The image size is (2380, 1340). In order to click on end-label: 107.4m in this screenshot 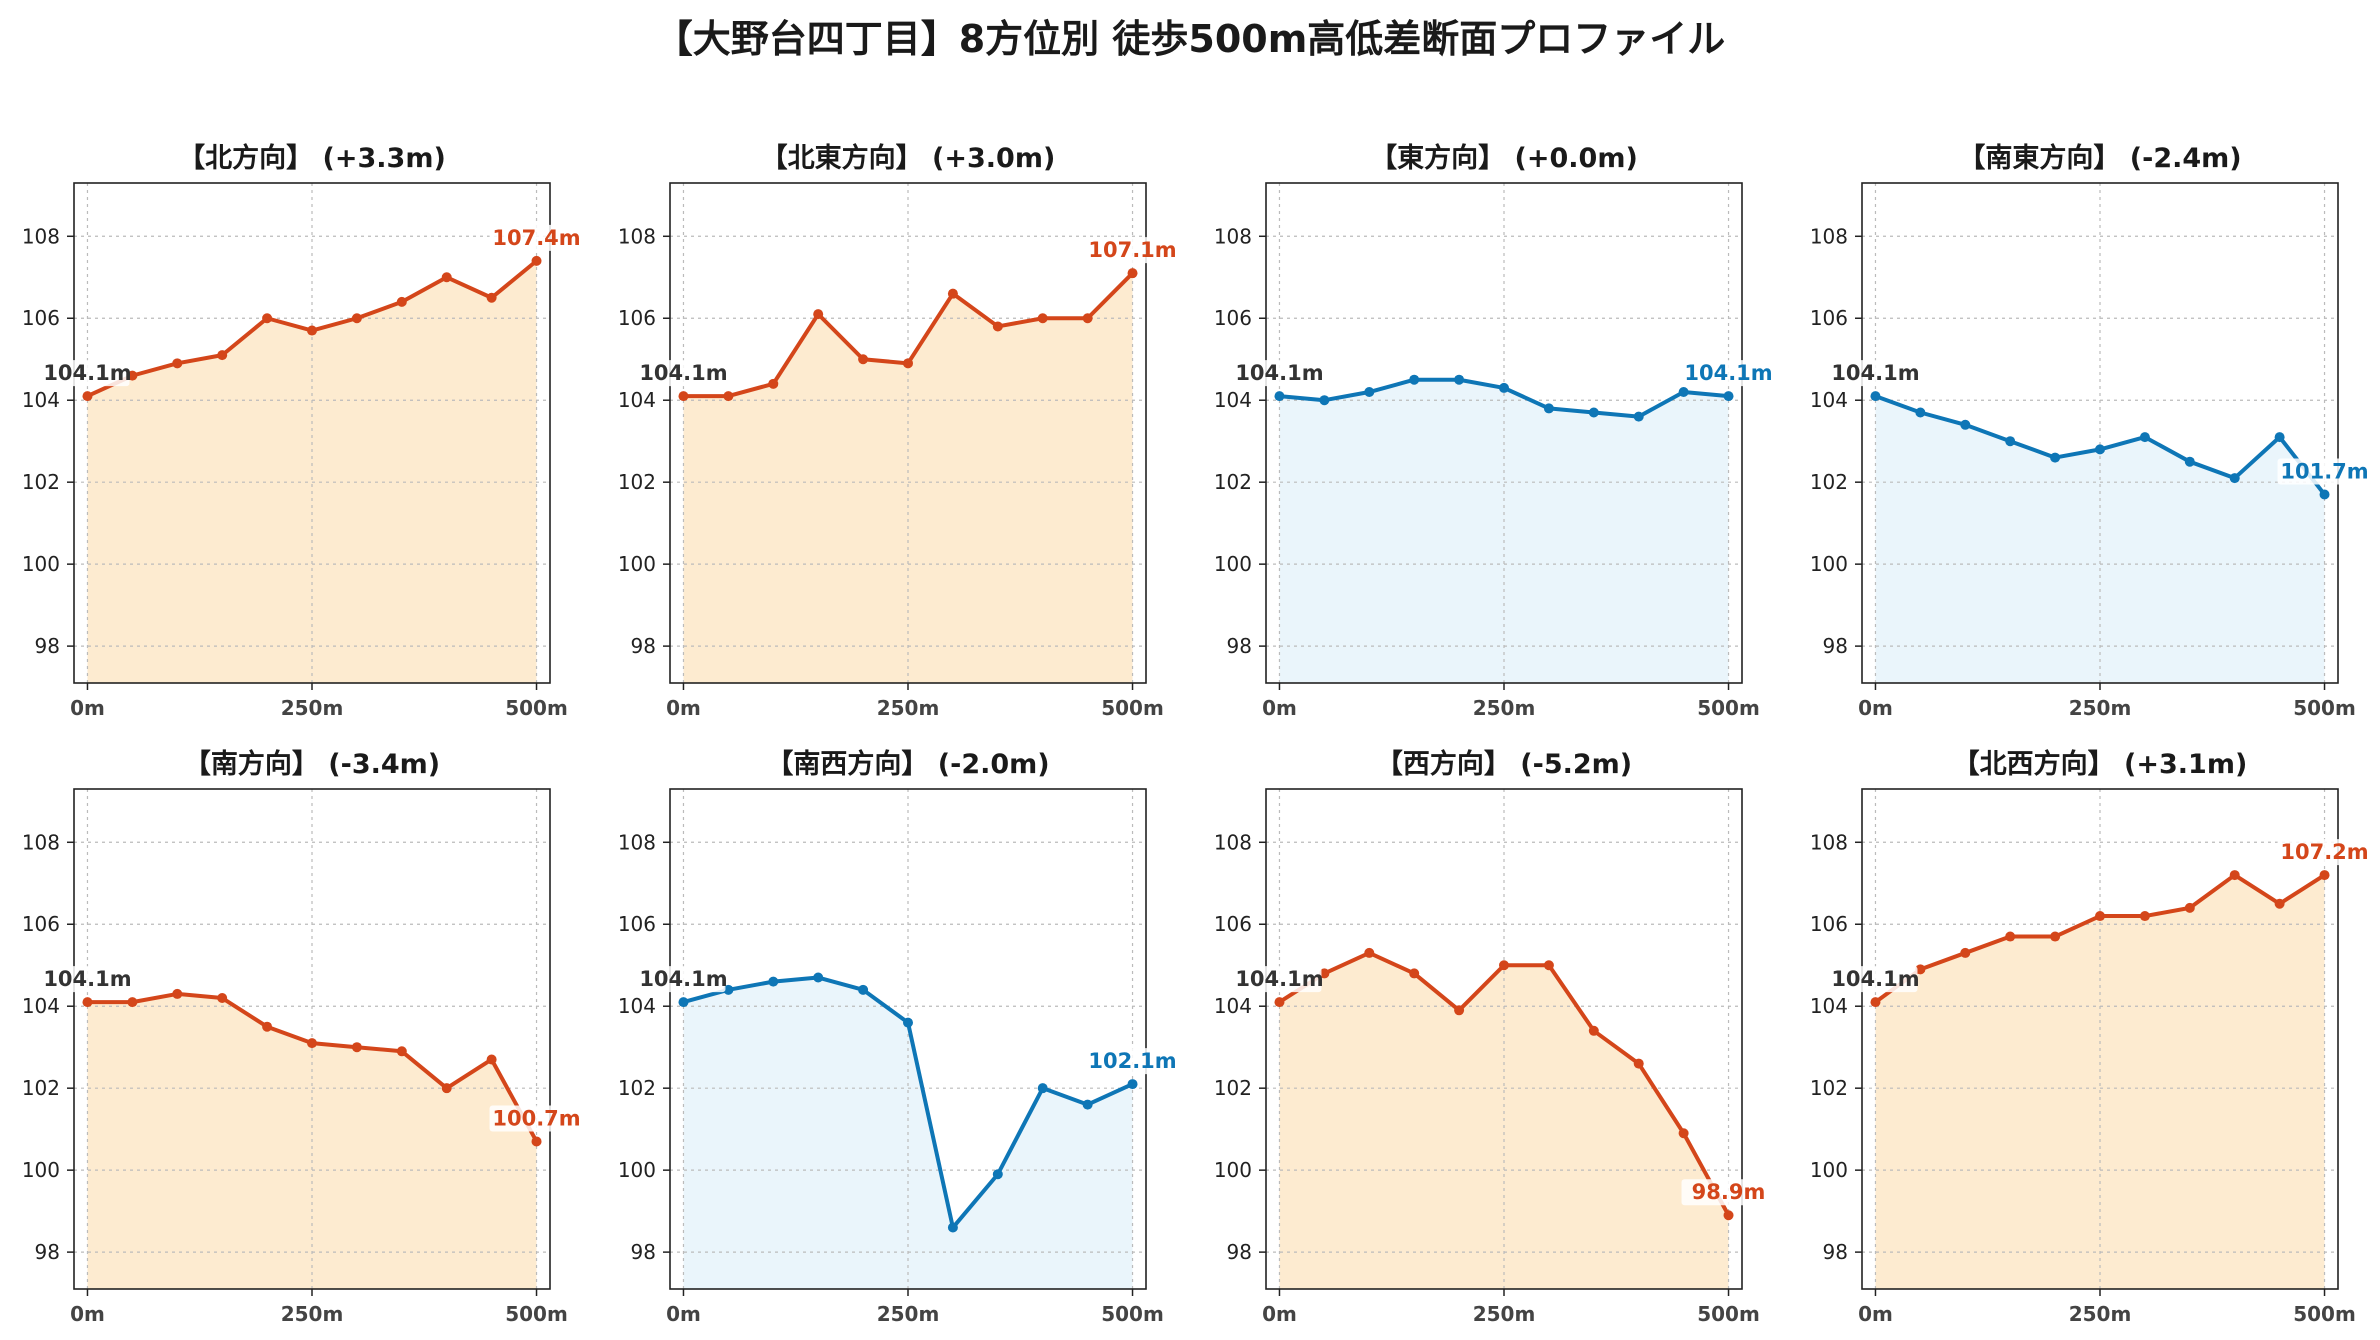, I will do `click(536, 238)`.